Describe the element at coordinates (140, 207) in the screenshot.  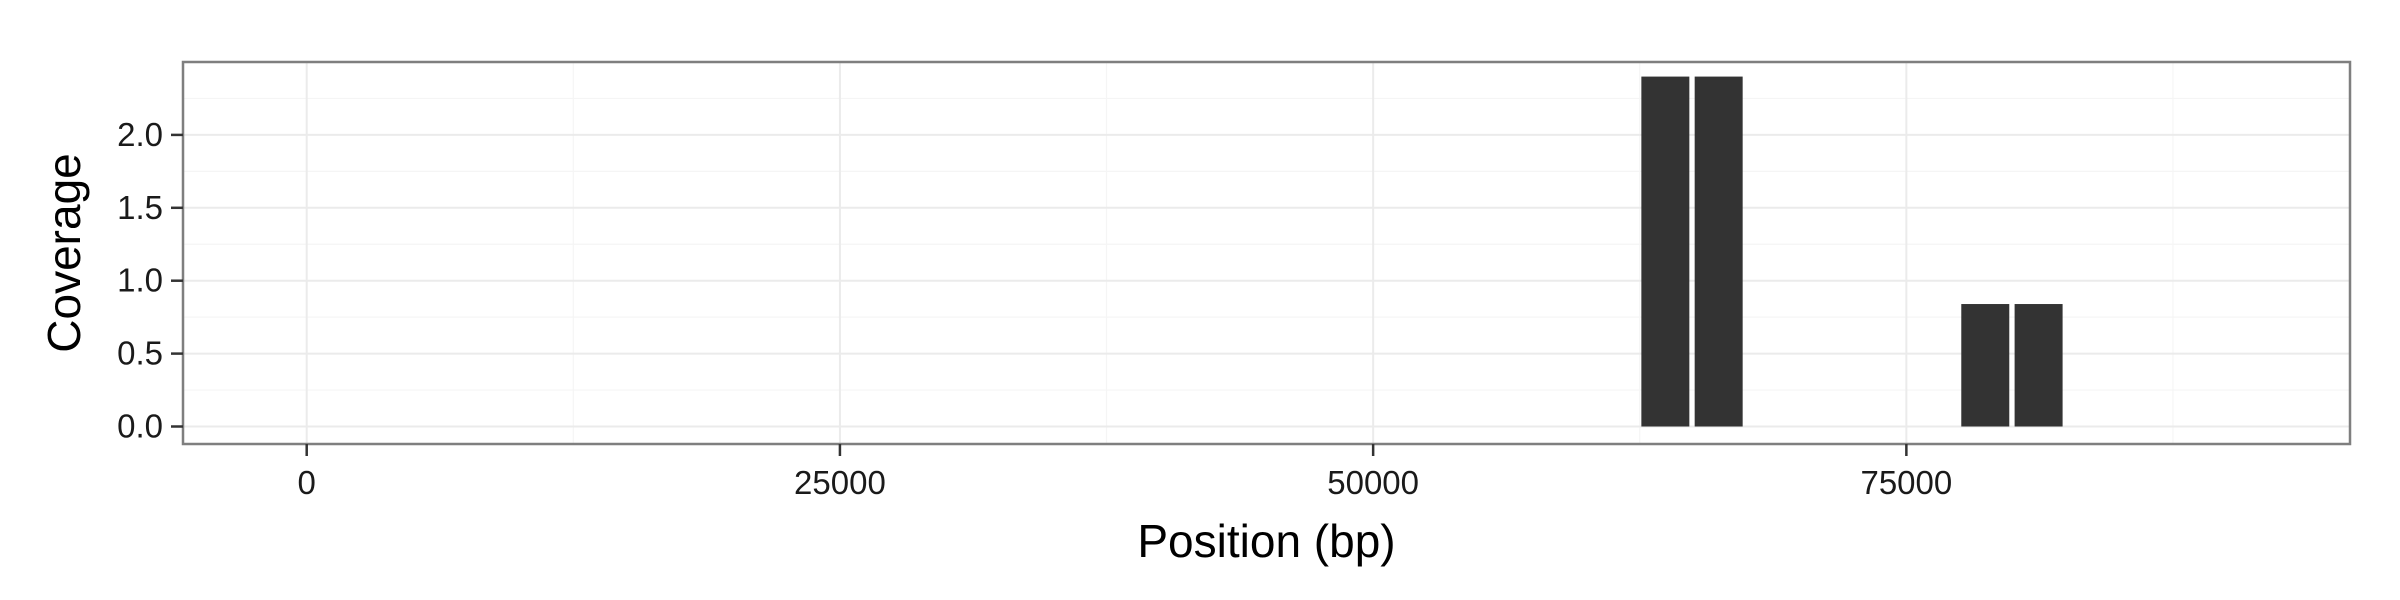
I see `y-tick-label: 1.5` at that location.